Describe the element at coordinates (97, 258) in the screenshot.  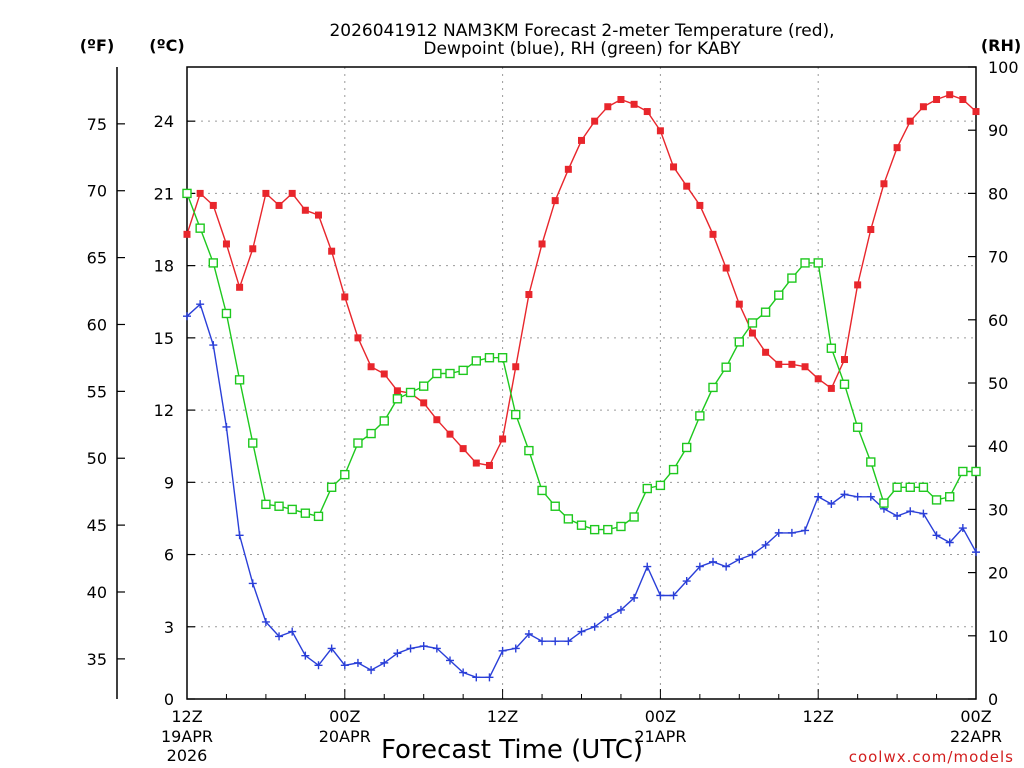
I see `fahrenheit-tick-label: 65` at that location.